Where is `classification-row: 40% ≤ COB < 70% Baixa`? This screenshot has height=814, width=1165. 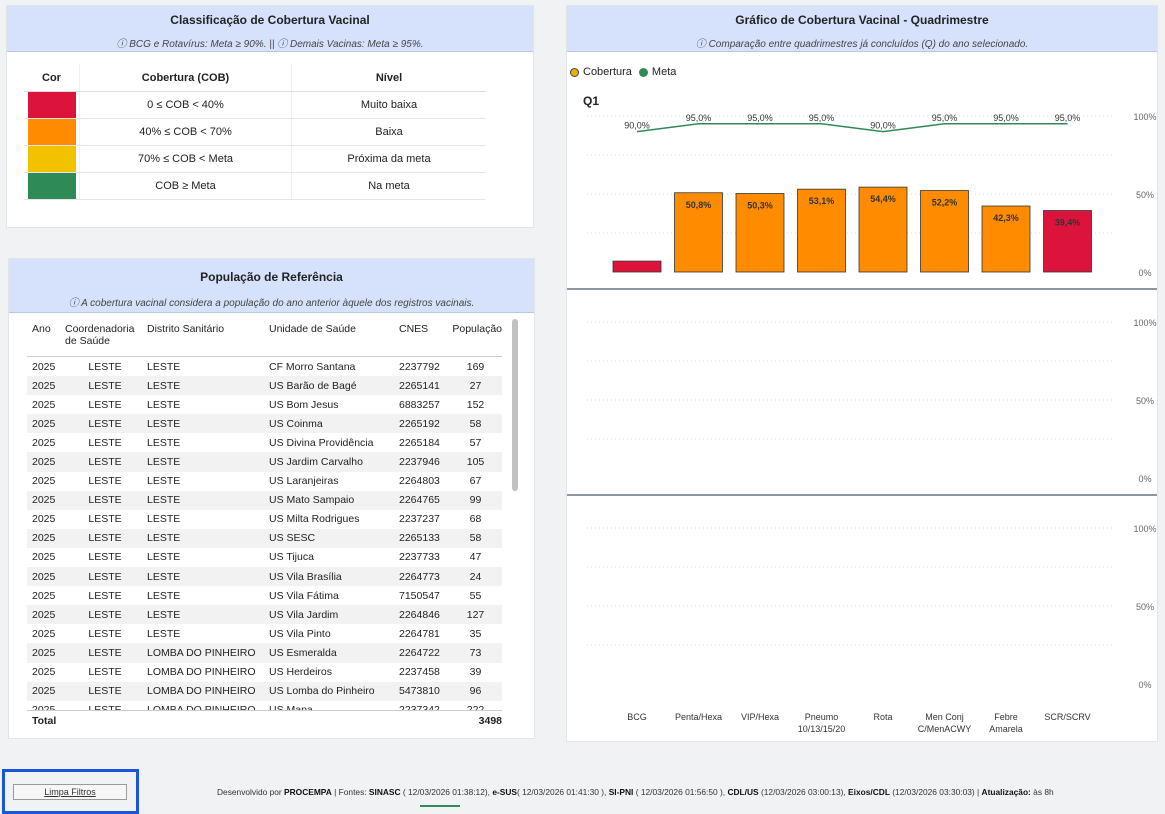
classification-row: 40% ≤ COB < 70% Baixa is located at coordinates (255, 132).